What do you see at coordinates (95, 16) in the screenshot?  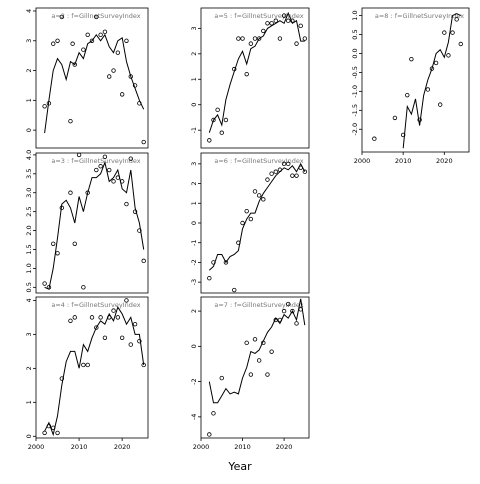 I see `panel-title: a=2 : f=GillnetSurveyIndex` at bounding box center [95, 16].